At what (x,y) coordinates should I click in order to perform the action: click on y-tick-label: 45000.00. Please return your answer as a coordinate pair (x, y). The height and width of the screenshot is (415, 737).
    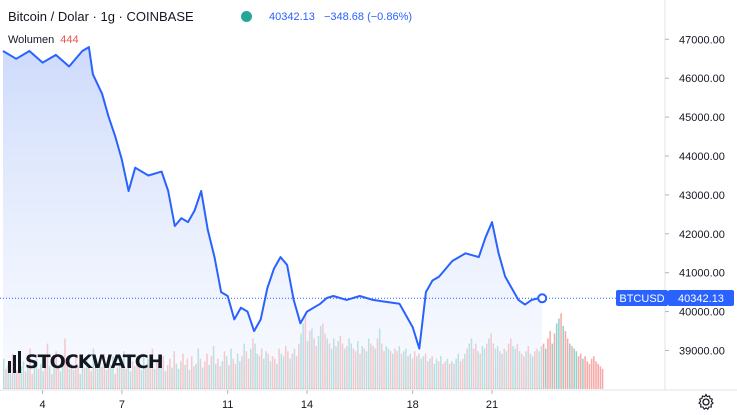
    Looking at the image, I should click on (702, 118).